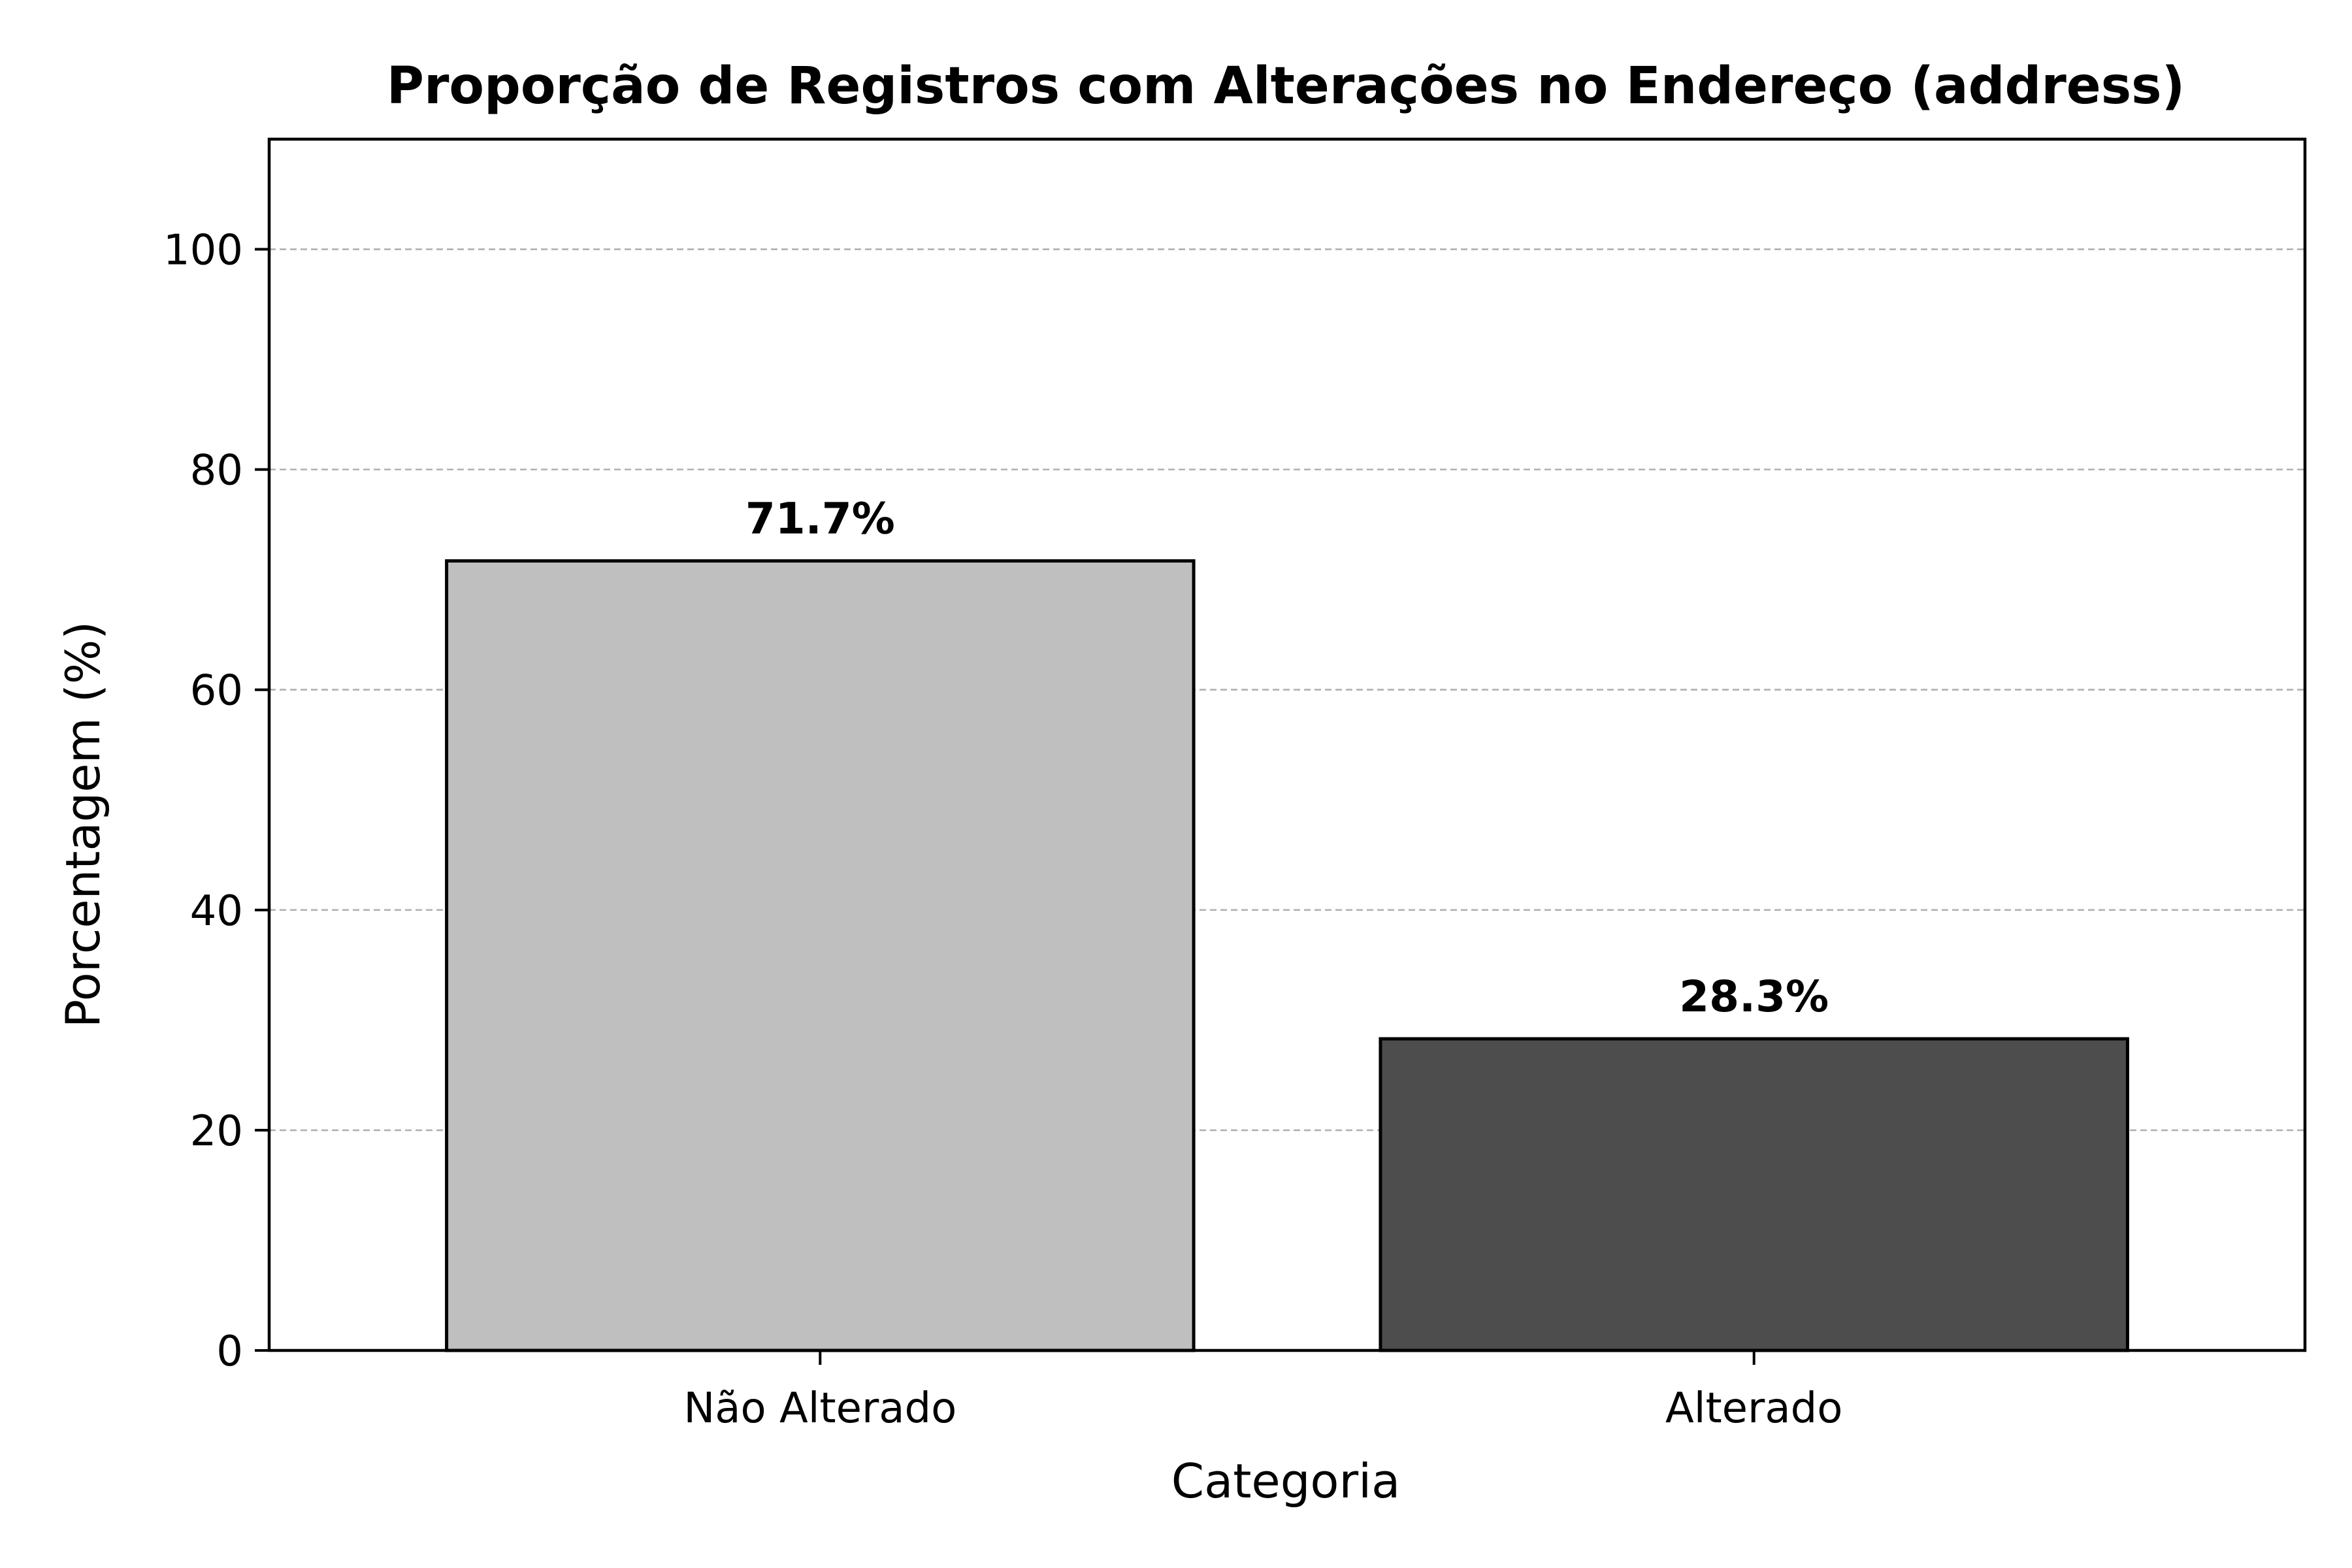 The height and width of the screenshot is (1568, 2352). I want to click on x-axis-ticks: Não Alterado Alterado, so click(1262, 1391).